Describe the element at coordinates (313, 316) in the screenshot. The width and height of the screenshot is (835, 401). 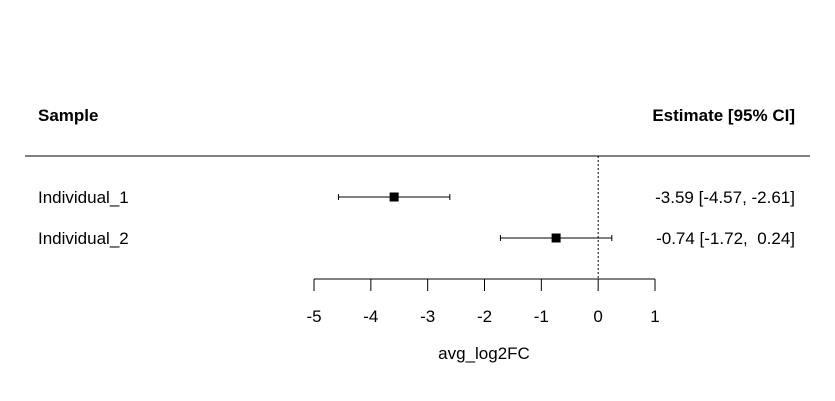
I see `x-tick-label: -5` at that location.